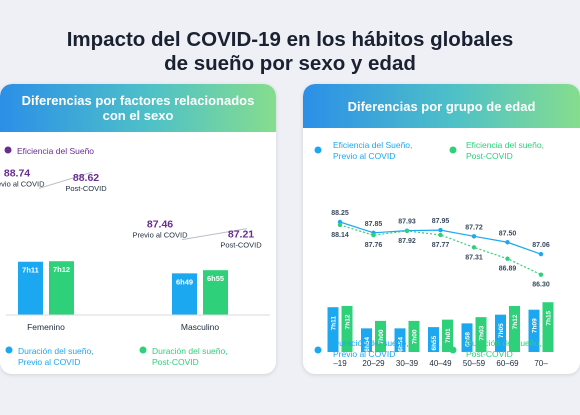 The image size is (580, 415). What do you see at coordinates (407, 222) in the screenshot?
I see `efficiency-value-label: 87.93` at bounding box center [407, 222].